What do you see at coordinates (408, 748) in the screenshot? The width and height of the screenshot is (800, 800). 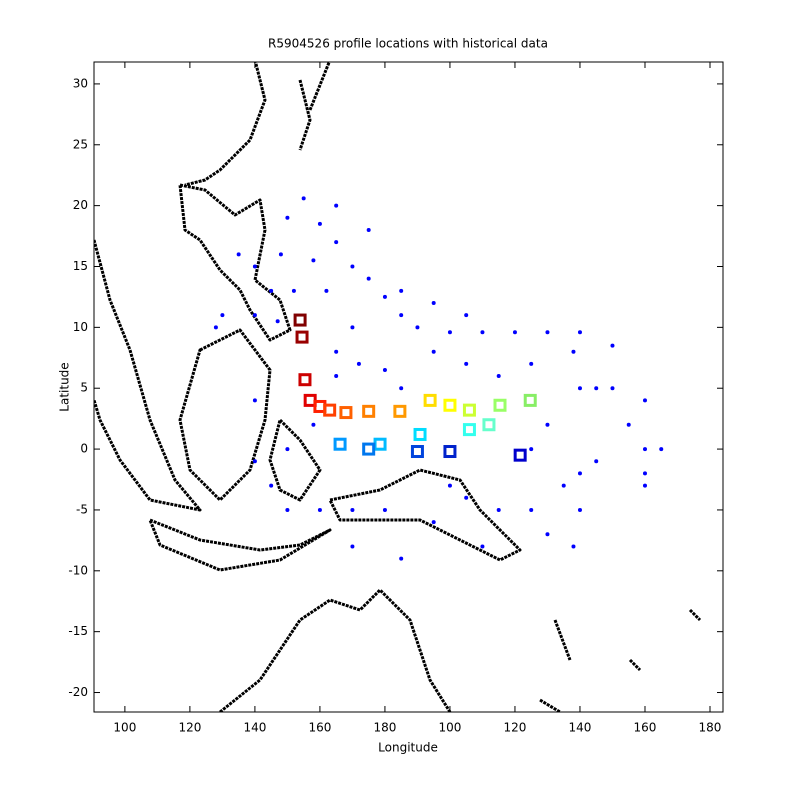 I see `x-axis-label: Longitude` at bounding box center [408, 748].